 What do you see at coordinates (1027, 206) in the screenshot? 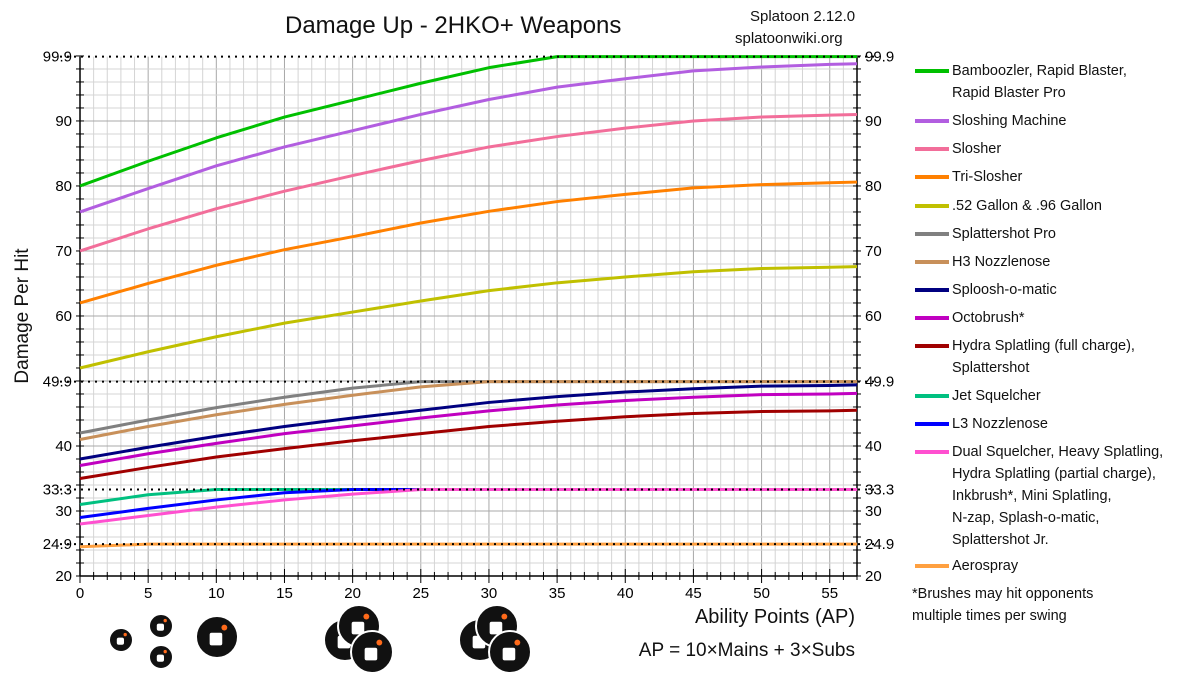
I see `legend-label: .52 Gallon & .96 Gallon` at bounding box center [1027, 206].